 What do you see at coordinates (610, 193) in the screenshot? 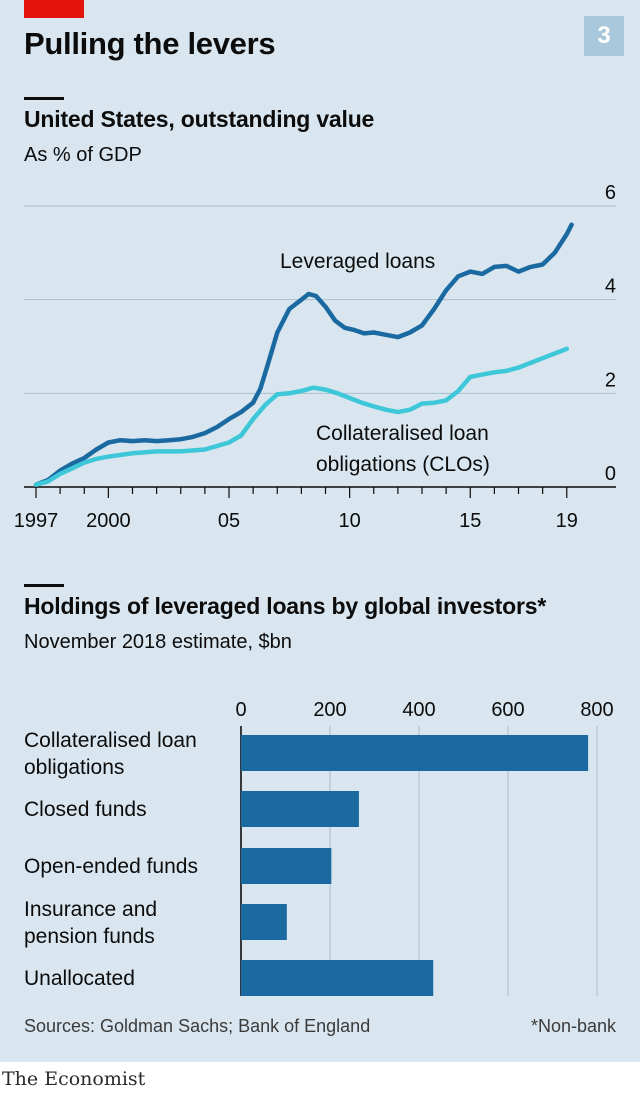
I see `y-tick-label: 6` at bounding box center [610, 193].